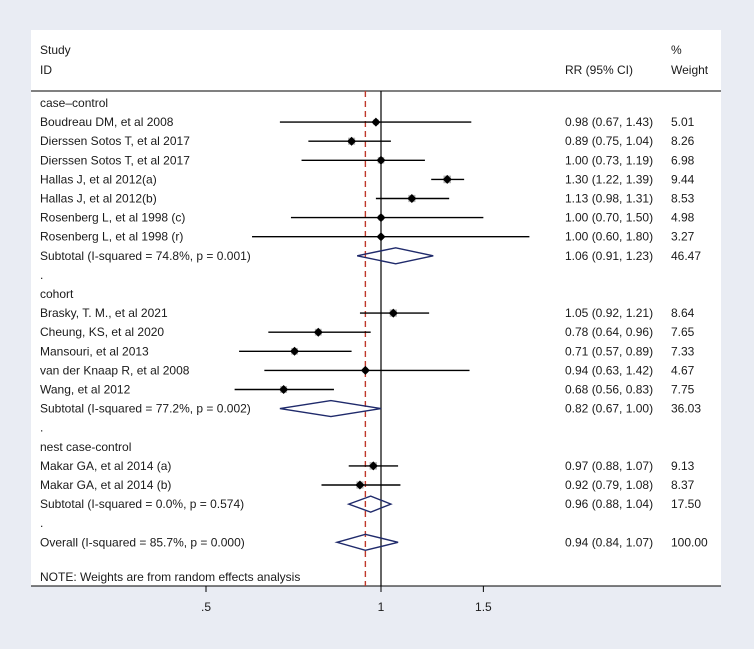  I want to click on study-row-weight-text: 8.53, so click(683, 199).